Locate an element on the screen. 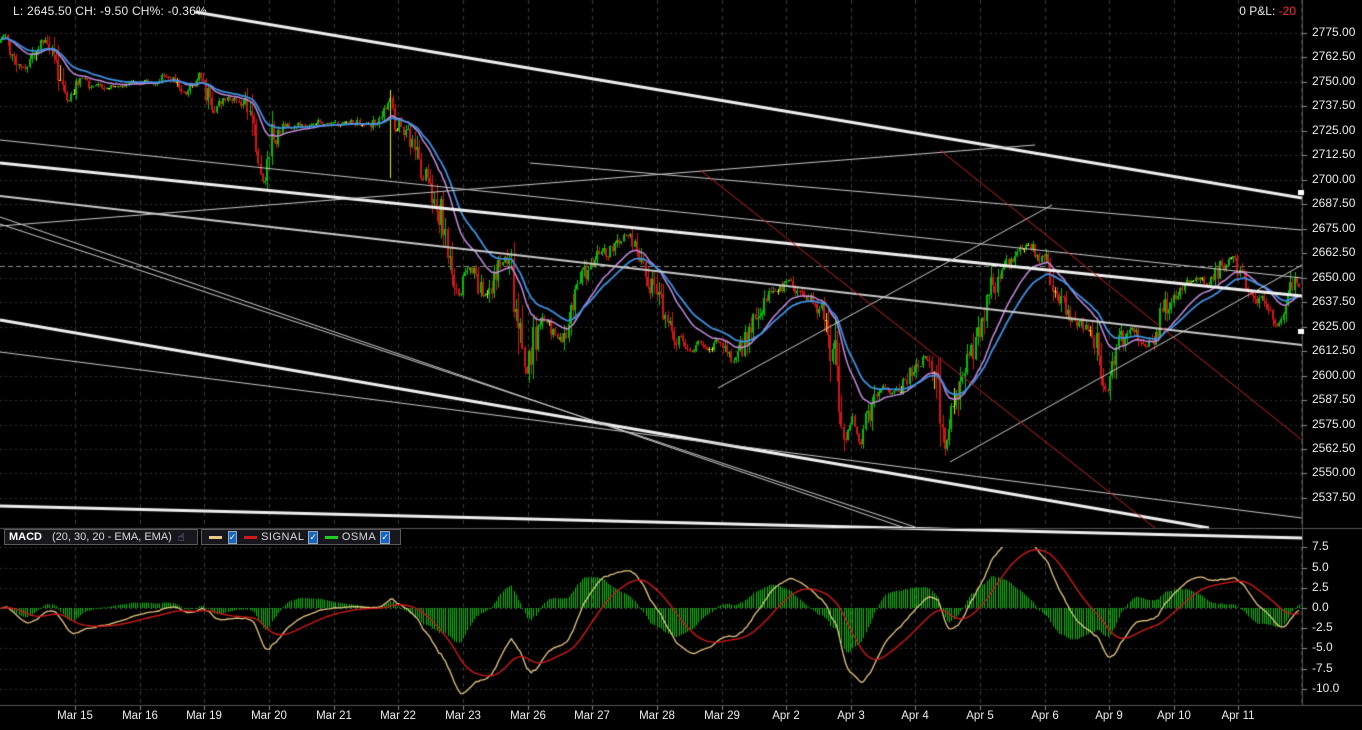  position-size: 0 P&L: is located at coordinates (1257, 11).